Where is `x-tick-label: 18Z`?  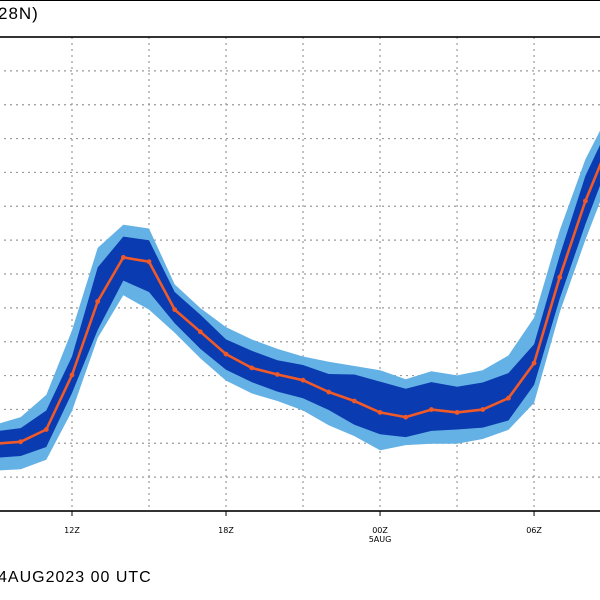 x-tick-label: 18Z is located at coordinates (226, 530).